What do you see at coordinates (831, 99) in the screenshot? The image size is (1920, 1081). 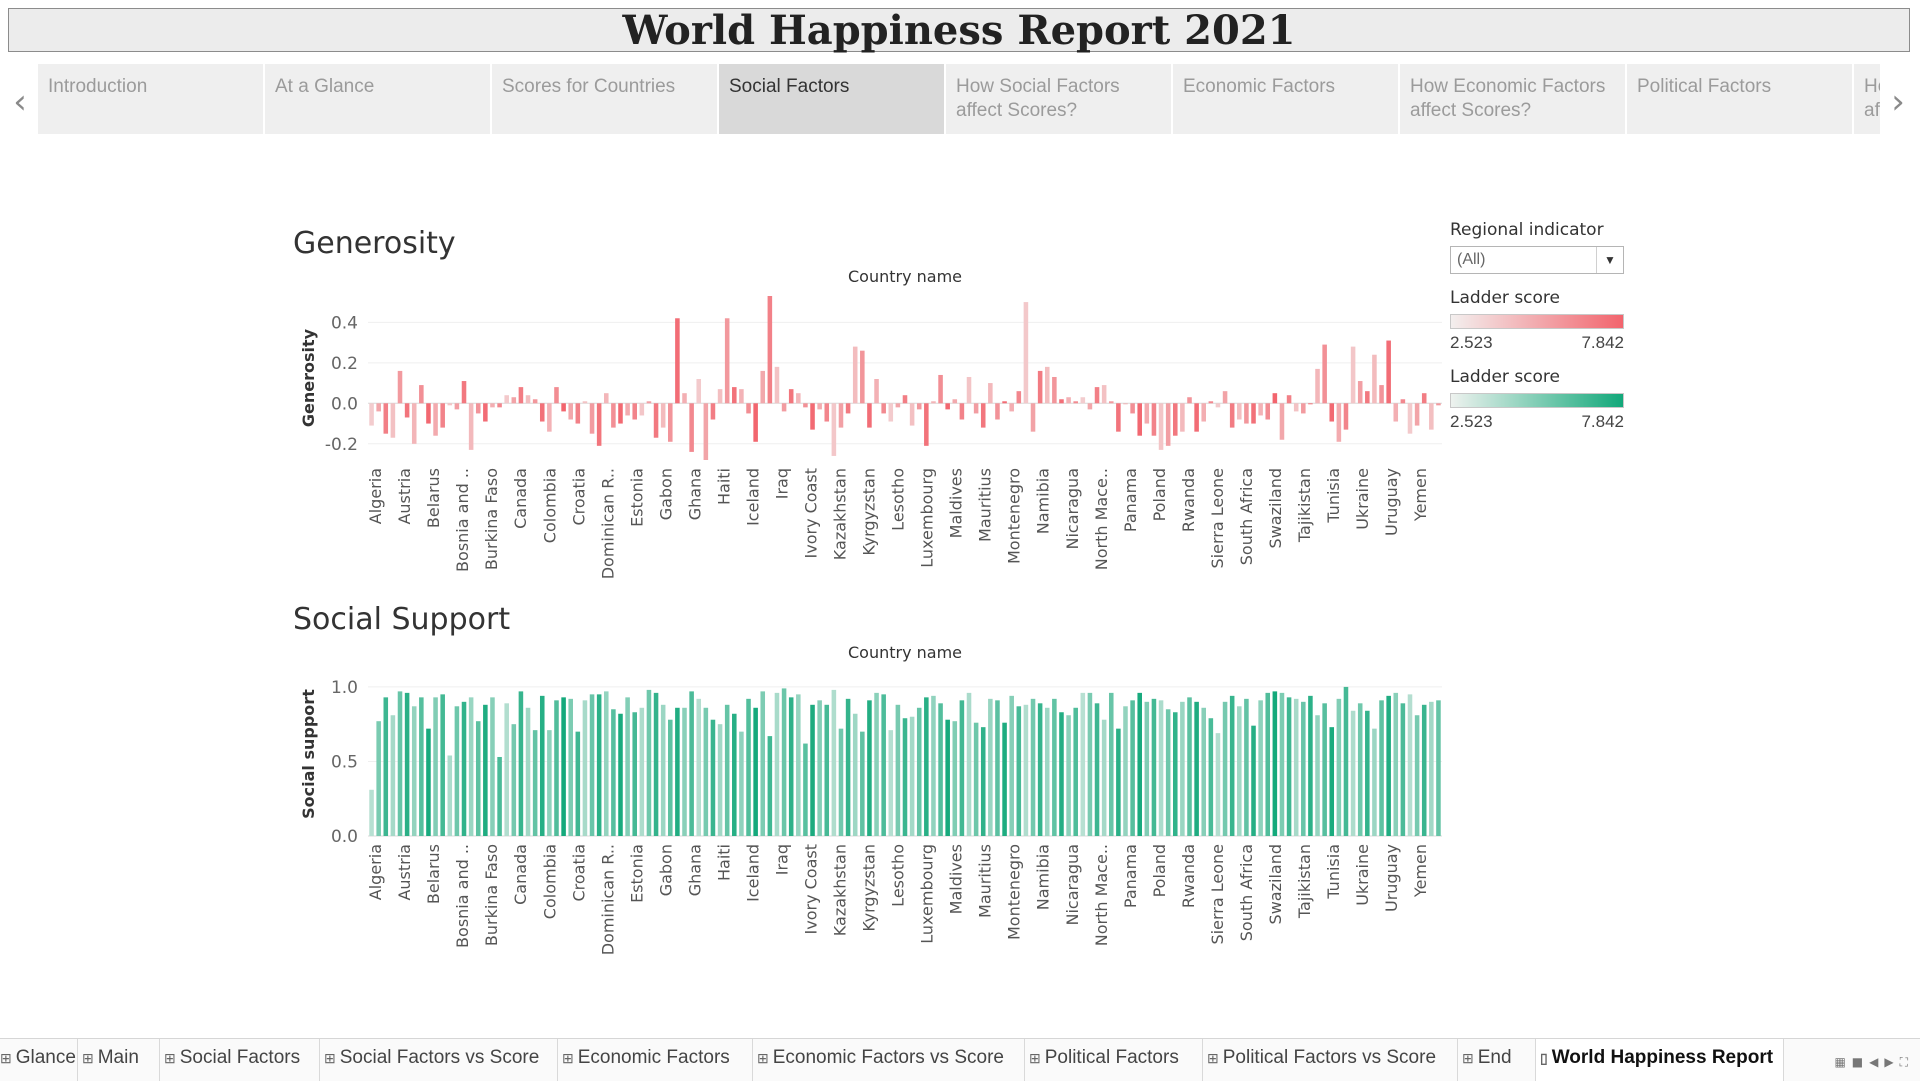 I see `story-tab-social-factors: Social Factors` at bounding box center [831, 99].